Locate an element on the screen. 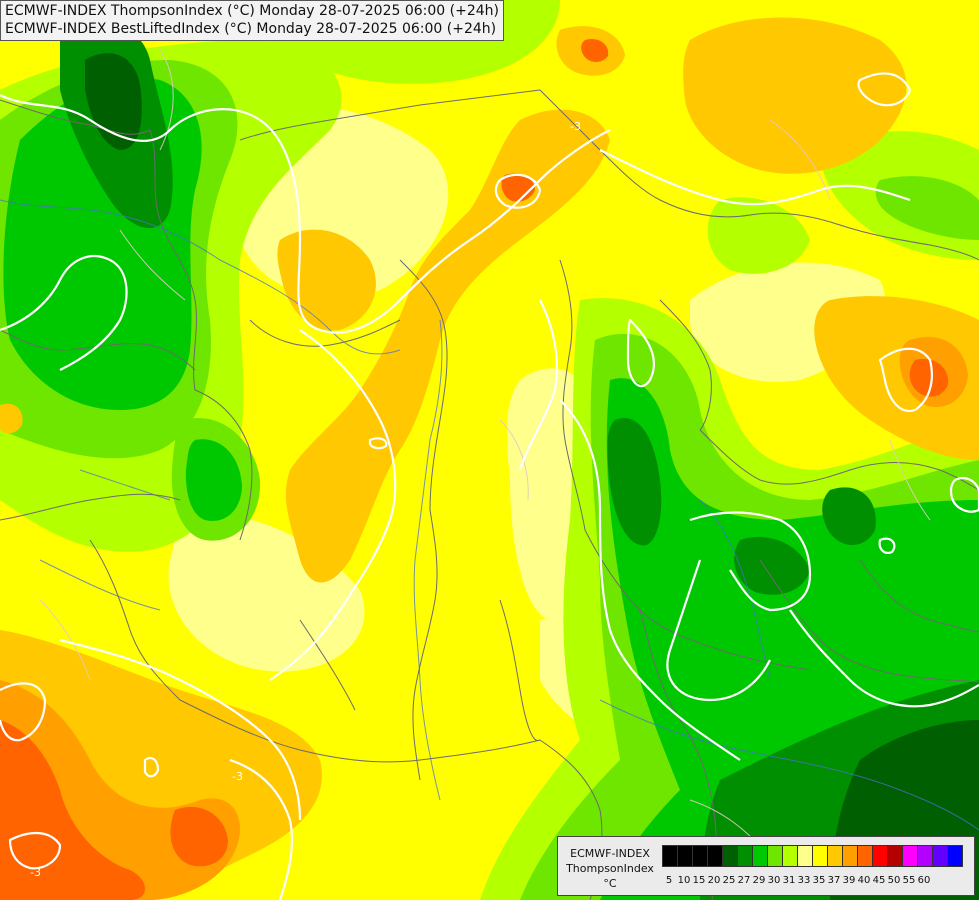 This screenshot has height=900, width=979. legend-tick-label: 15 is located at coordinates (699, 880).